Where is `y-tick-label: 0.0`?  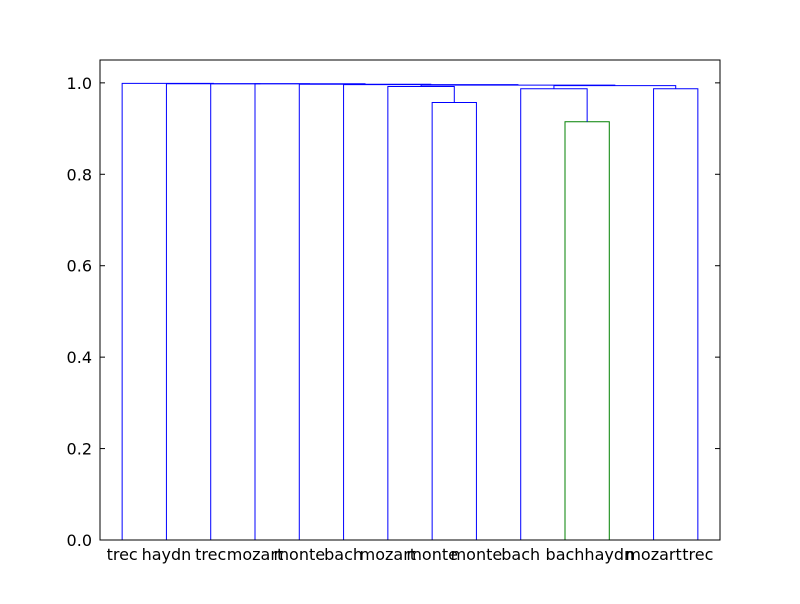 y-tick-label: 0.0 is located at coordinates (79, 540).